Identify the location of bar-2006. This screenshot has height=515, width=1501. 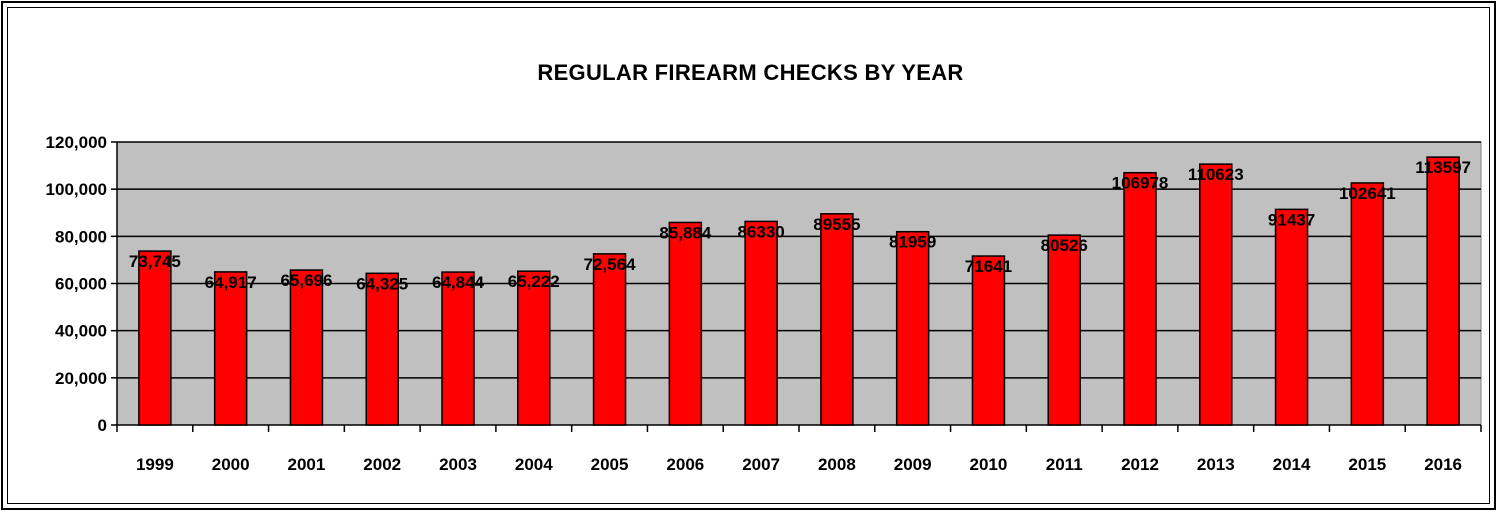
(685, 323).